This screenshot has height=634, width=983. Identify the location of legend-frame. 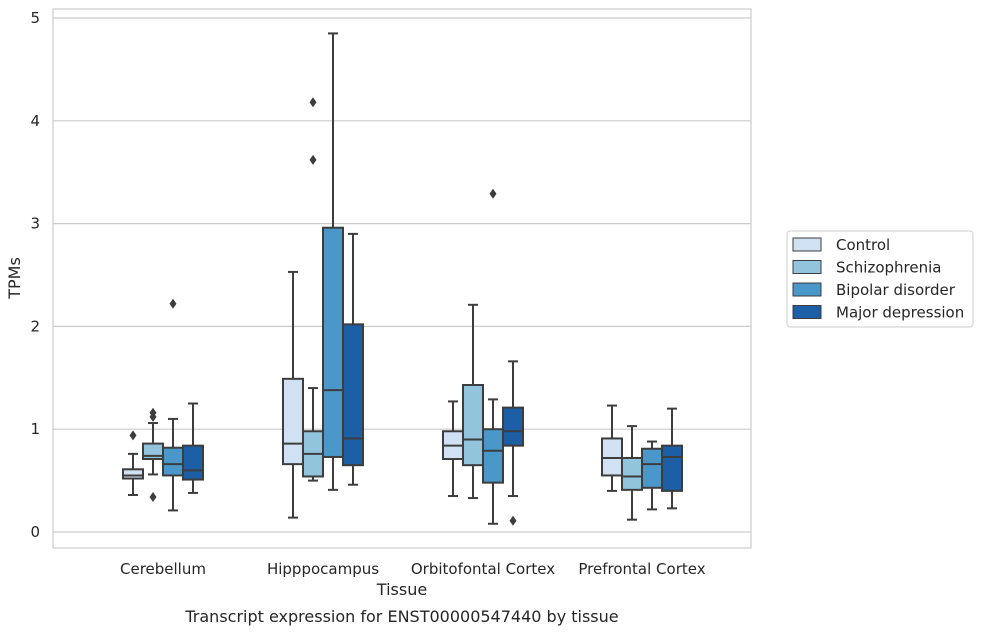
(880, 279).